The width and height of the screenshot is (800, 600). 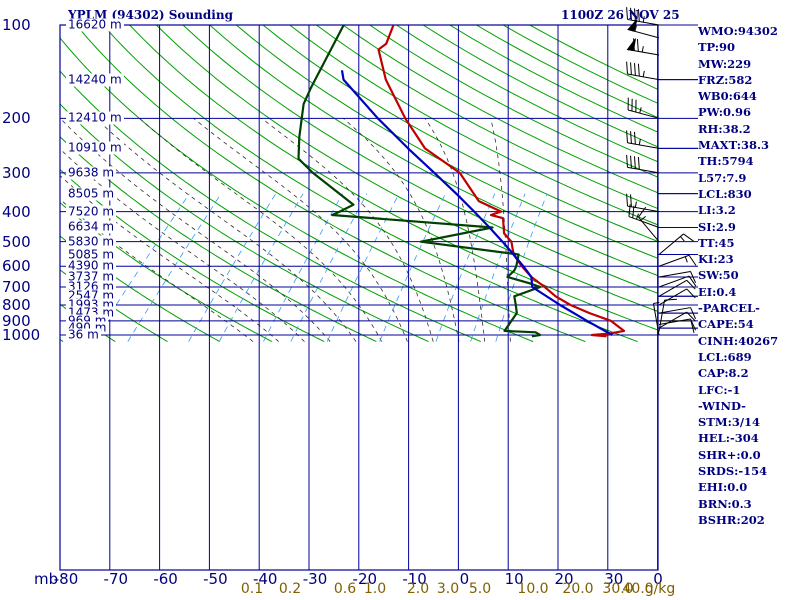 I want to click on wind-barbs, so click(x=661, y=171).